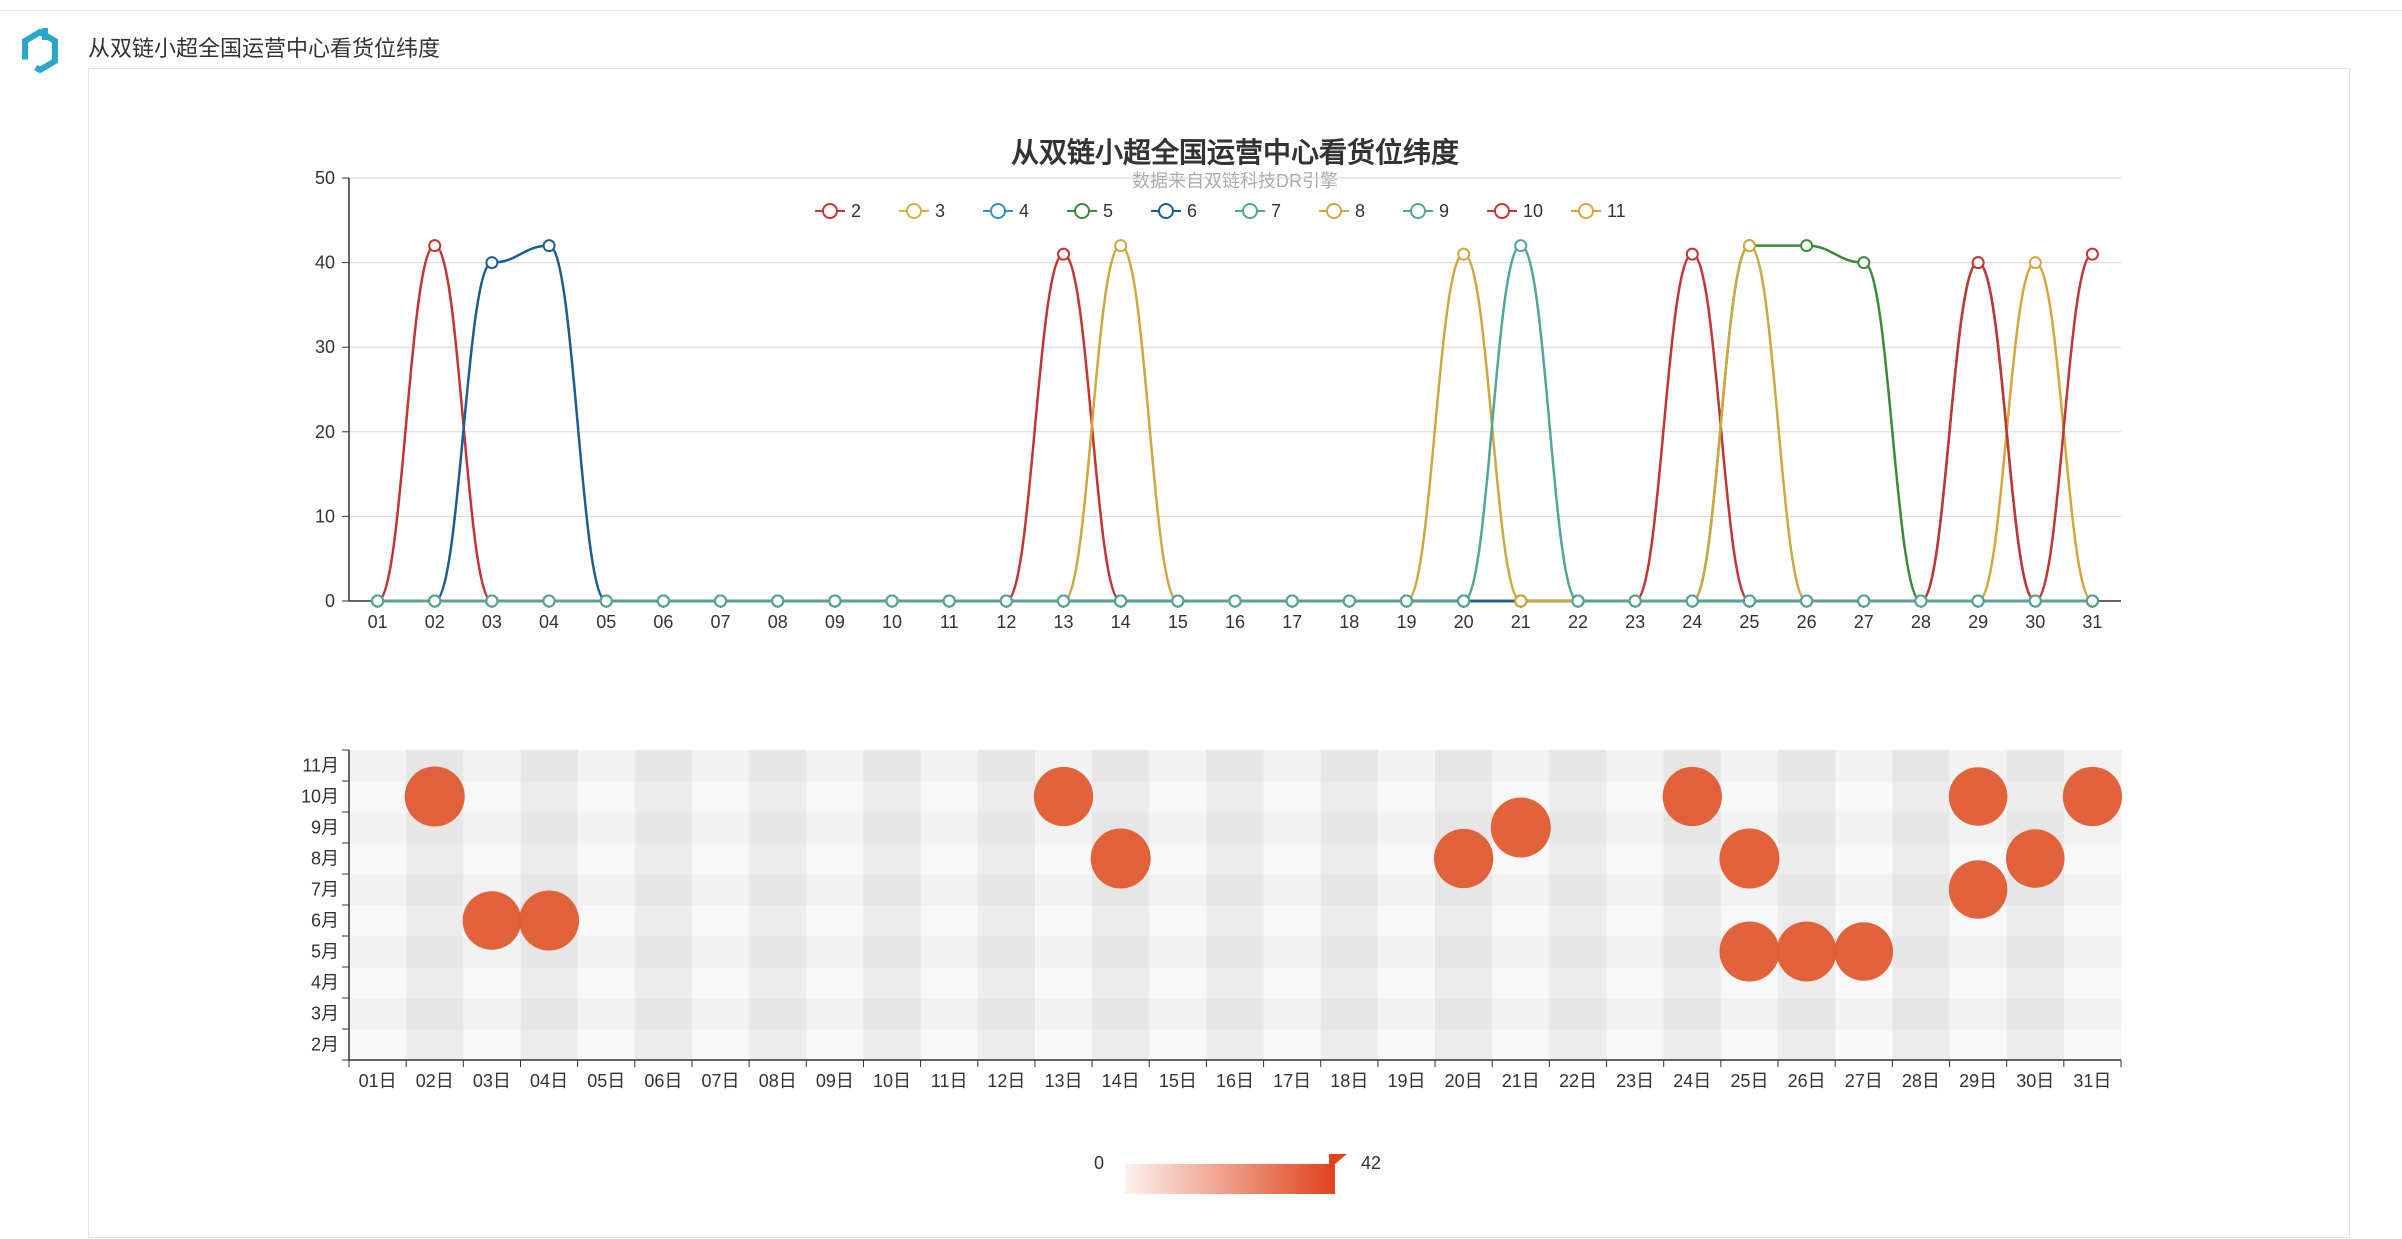 The image size is (2402, 1239). Describe the element at coordinates (1521, 622) in the screenshot. I see `x-tick-label: 21` at that location.